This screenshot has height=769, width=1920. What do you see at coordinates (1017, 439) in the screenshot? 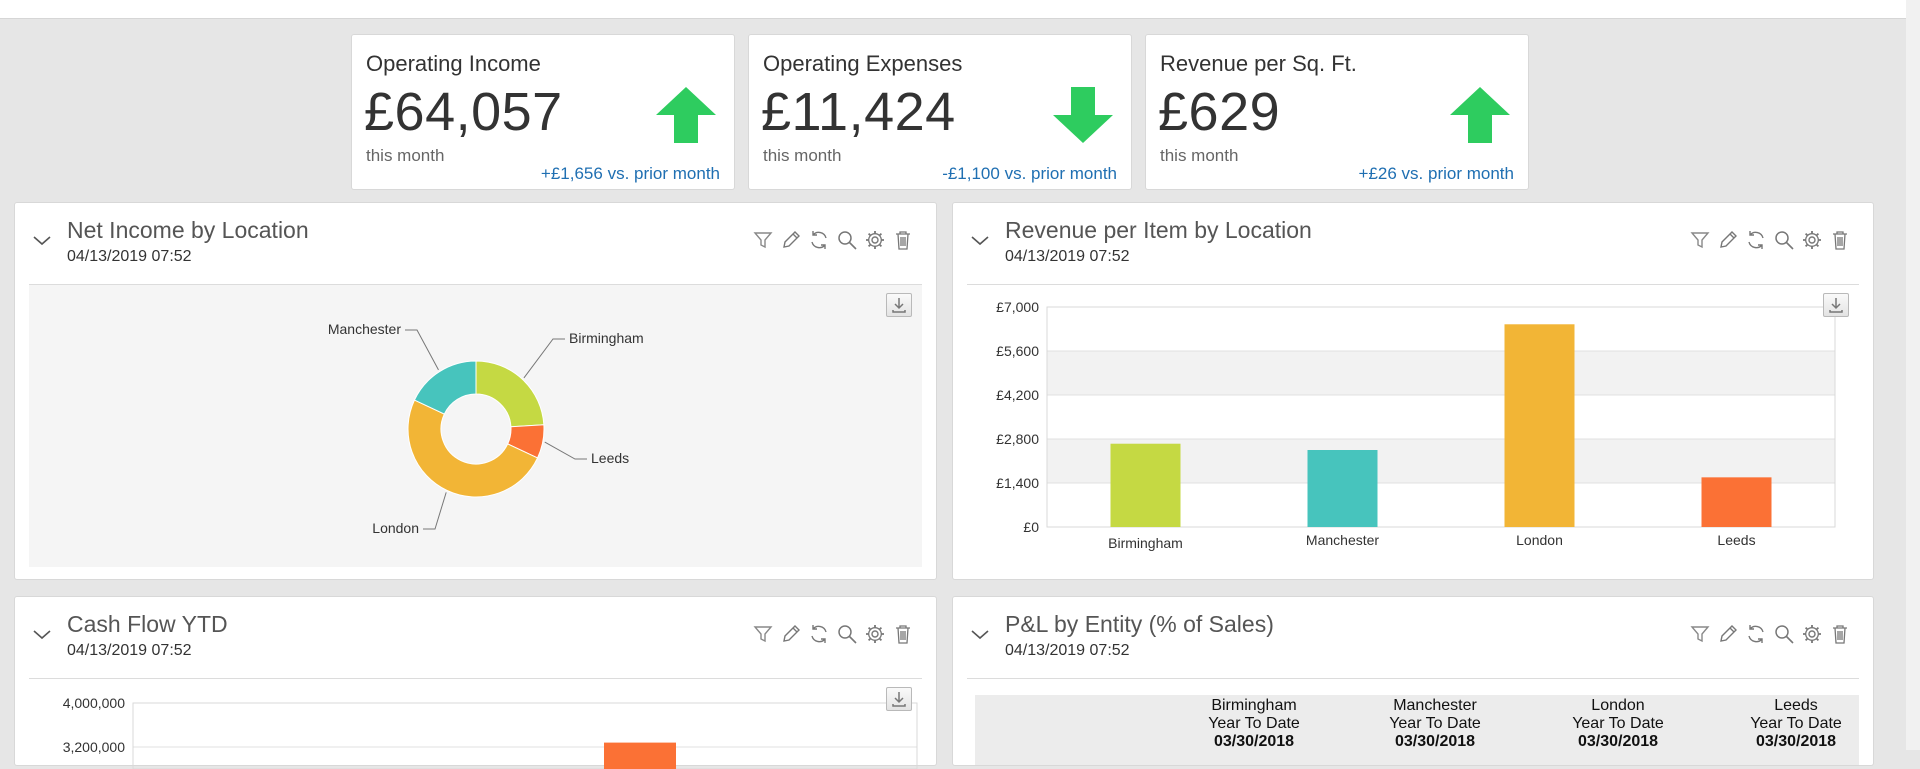
I see `y-tick-label: £2,800` at bounding box center [1017, 439].